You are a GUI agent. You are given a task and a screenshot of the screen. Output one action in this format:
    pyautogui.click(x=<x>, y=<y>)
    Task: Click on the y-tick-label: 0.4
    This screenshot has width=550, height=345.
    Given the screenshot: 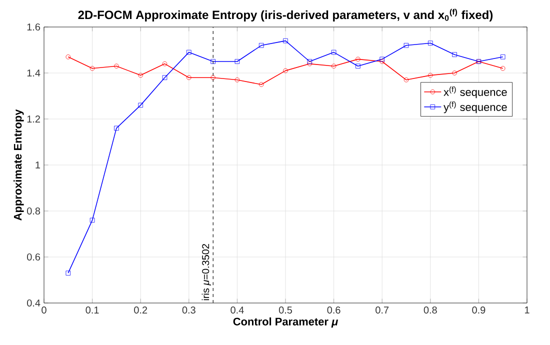 What is the action you would take?
    pyautogui.click(x=33, y=303)
    